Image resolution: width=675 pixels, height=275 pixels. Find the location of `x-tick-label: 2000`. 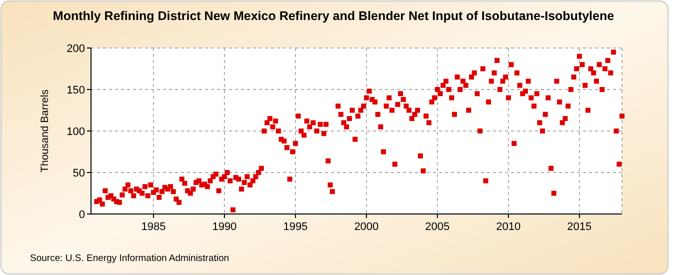

x-tick-label: 2000 is located at coordinates (366, 227).